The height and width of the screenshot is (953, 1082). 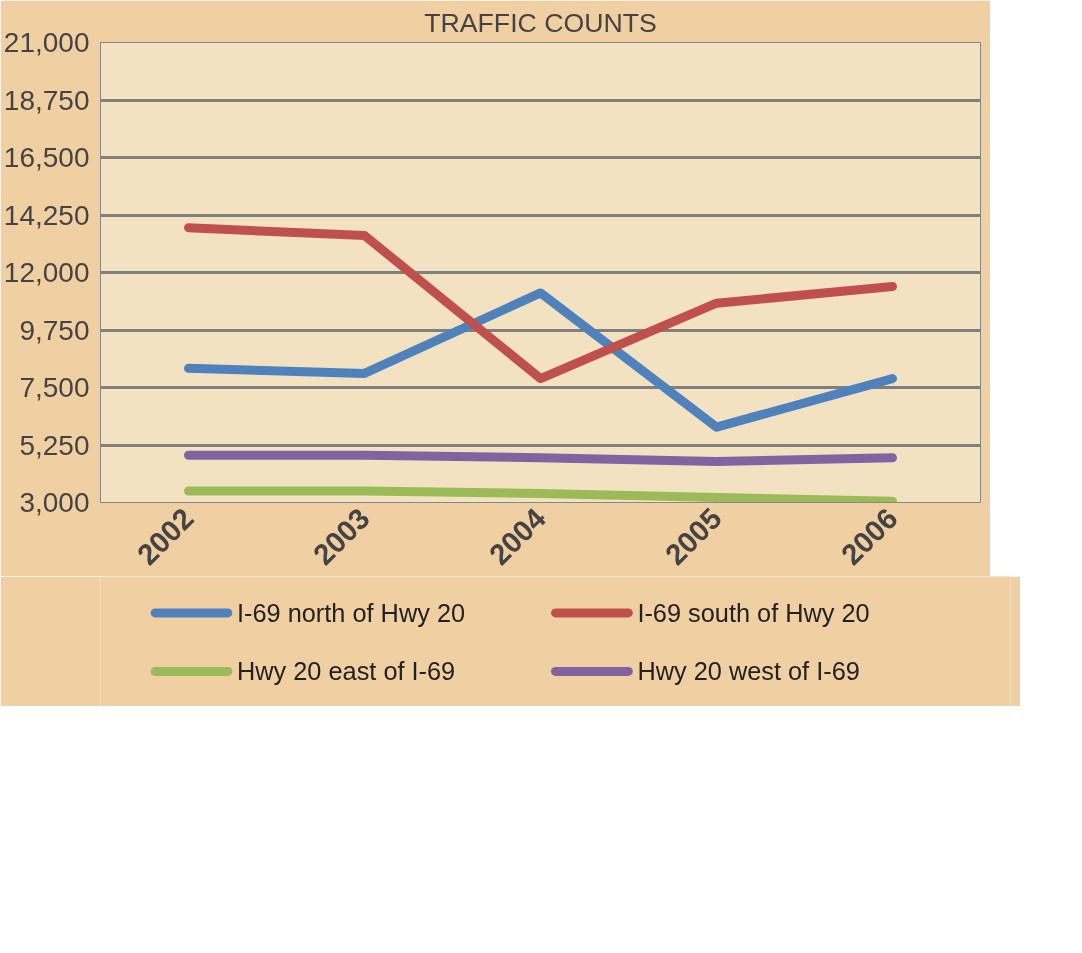 I want to click on y-tick-label: 5,250, so click(x=54, y=445).